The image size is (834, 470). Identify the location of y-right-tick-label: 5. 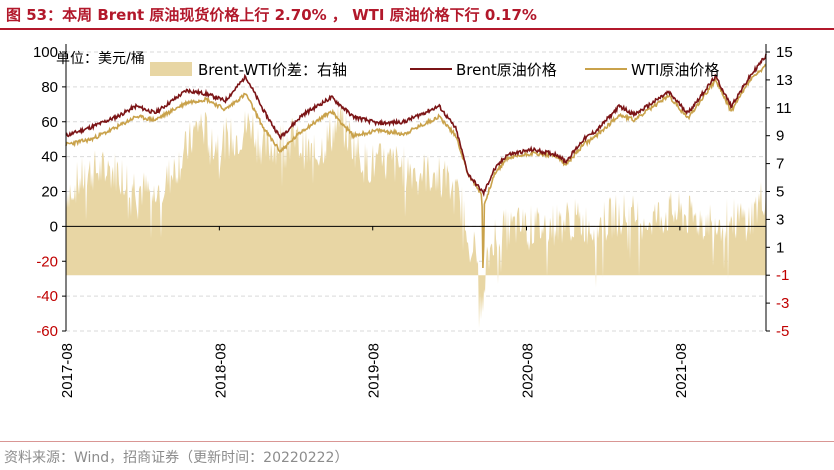
(780, 192).